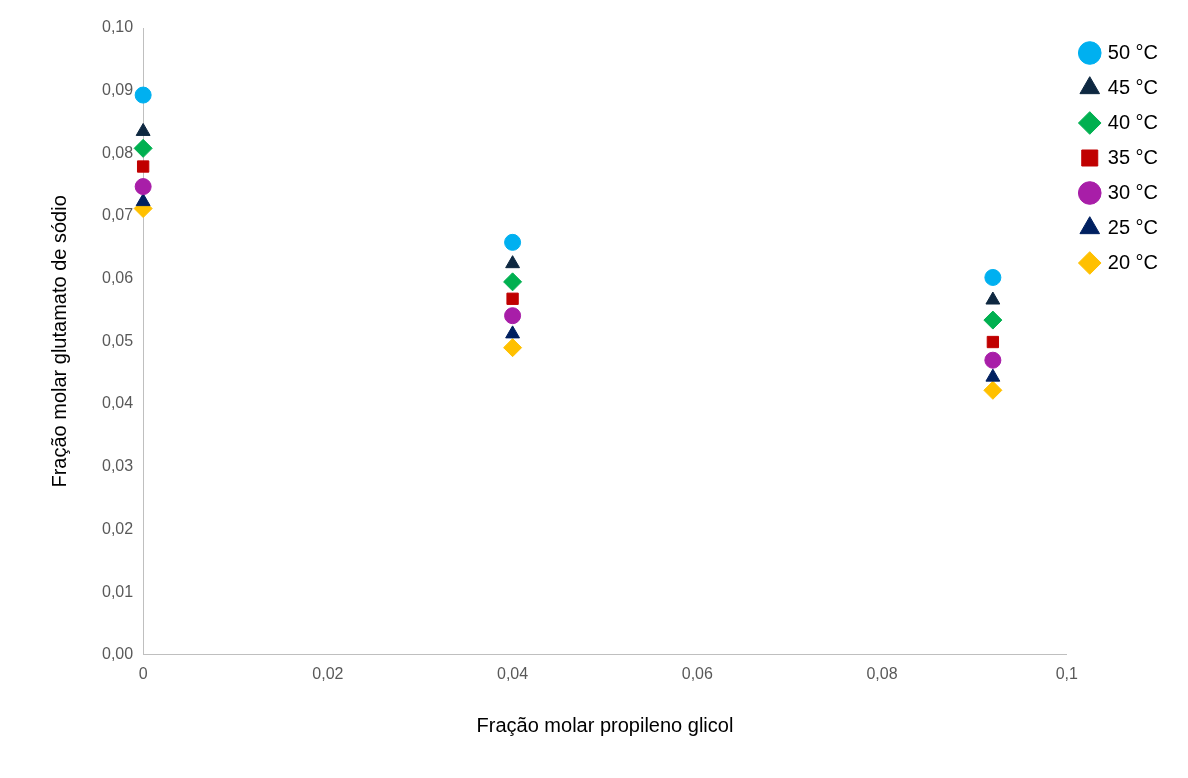 The width and height of the screenshot is (1188, 778). What do you see at coordinates (1133, 51) in the screenshot?
I see `legend-label: 50 °C` at bounding box center [1133, 51].